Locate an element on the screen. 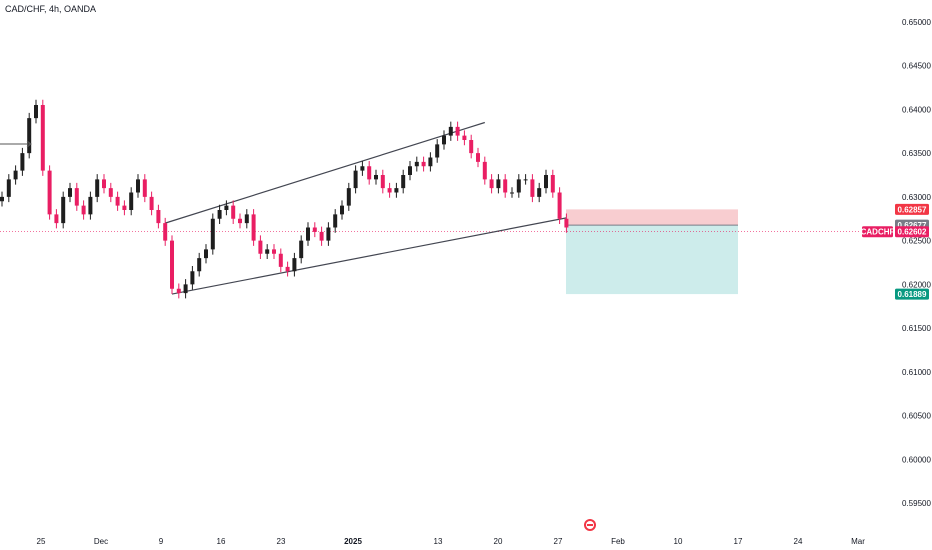 The width and height of the screenshot is (932, 550). position-zones is located at coordinates (431, 252).